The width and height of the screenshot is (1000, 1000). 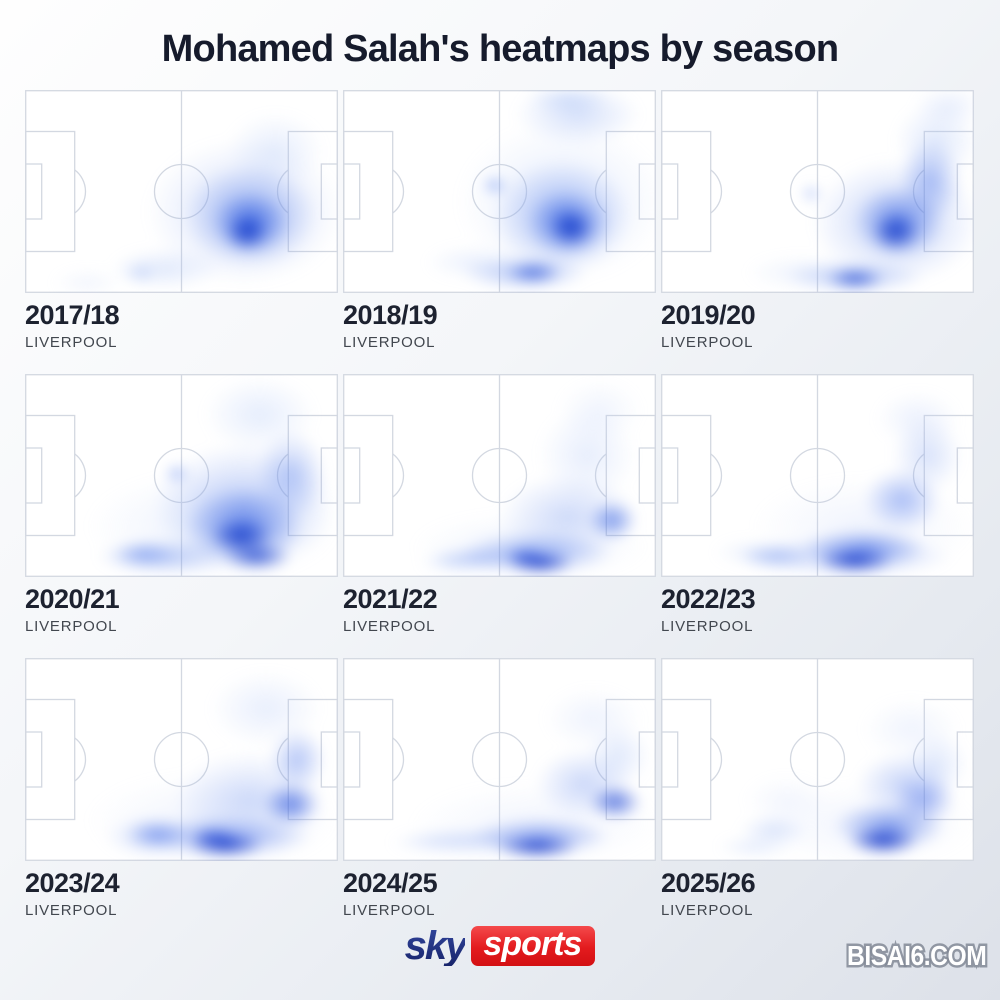 What do you see at coordinates (436, 946) in the screenshot?
I see `sky-logo-text: sky` at bounding box center [436, 946].